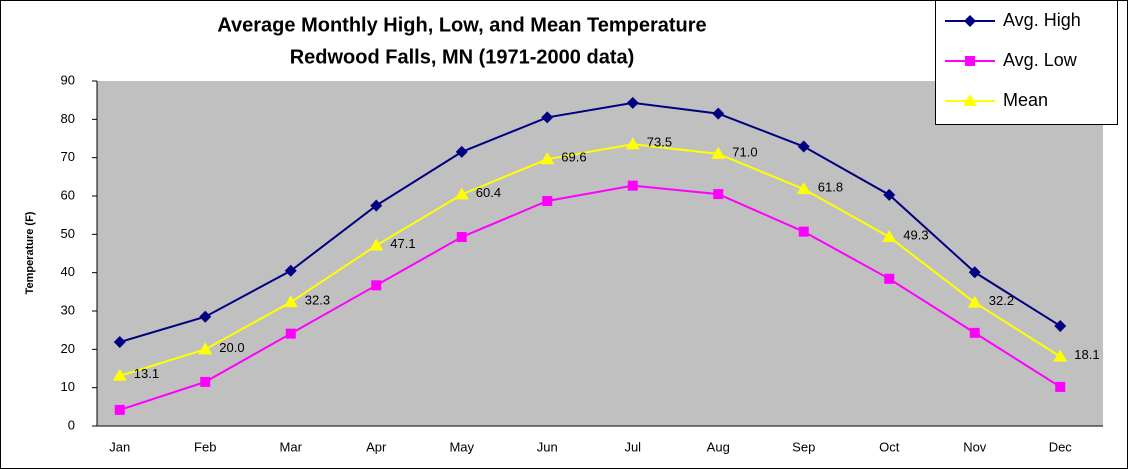 The height and width of the screenshot is (469, 1128). Describe the element at coordinates (1025, 100) in the screenshot. I see `legend-label: Mean` at that location.